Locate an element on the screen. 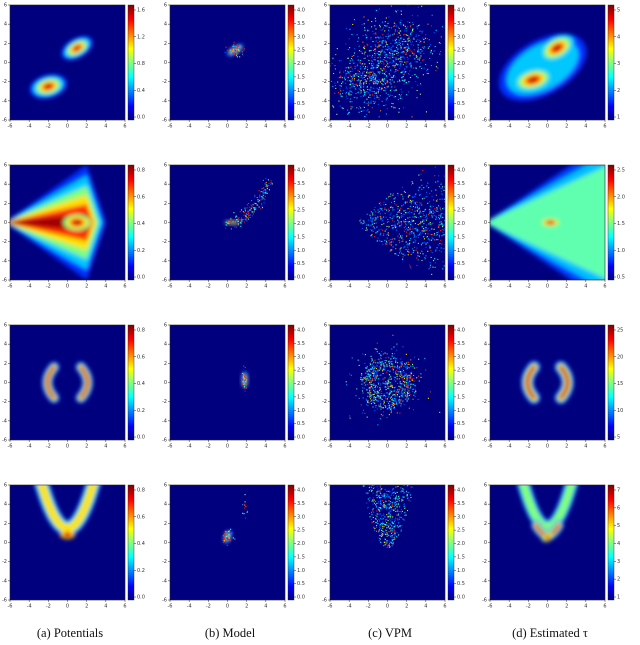  blob is located at coordinates (77, 48).